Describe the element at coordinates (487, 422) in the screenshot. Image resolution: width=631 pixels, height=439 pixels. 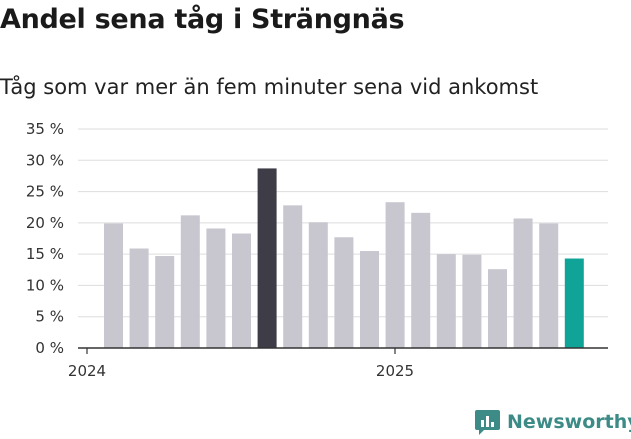
I see `newsworthy-chart-icon` at that location.